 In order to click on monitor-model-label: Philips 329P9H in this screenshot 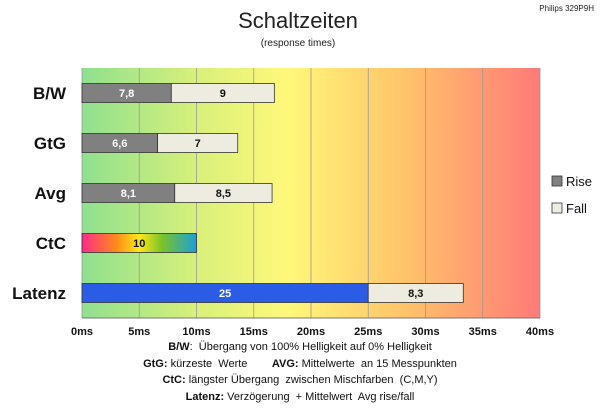, I will do `click(566, 8)`.